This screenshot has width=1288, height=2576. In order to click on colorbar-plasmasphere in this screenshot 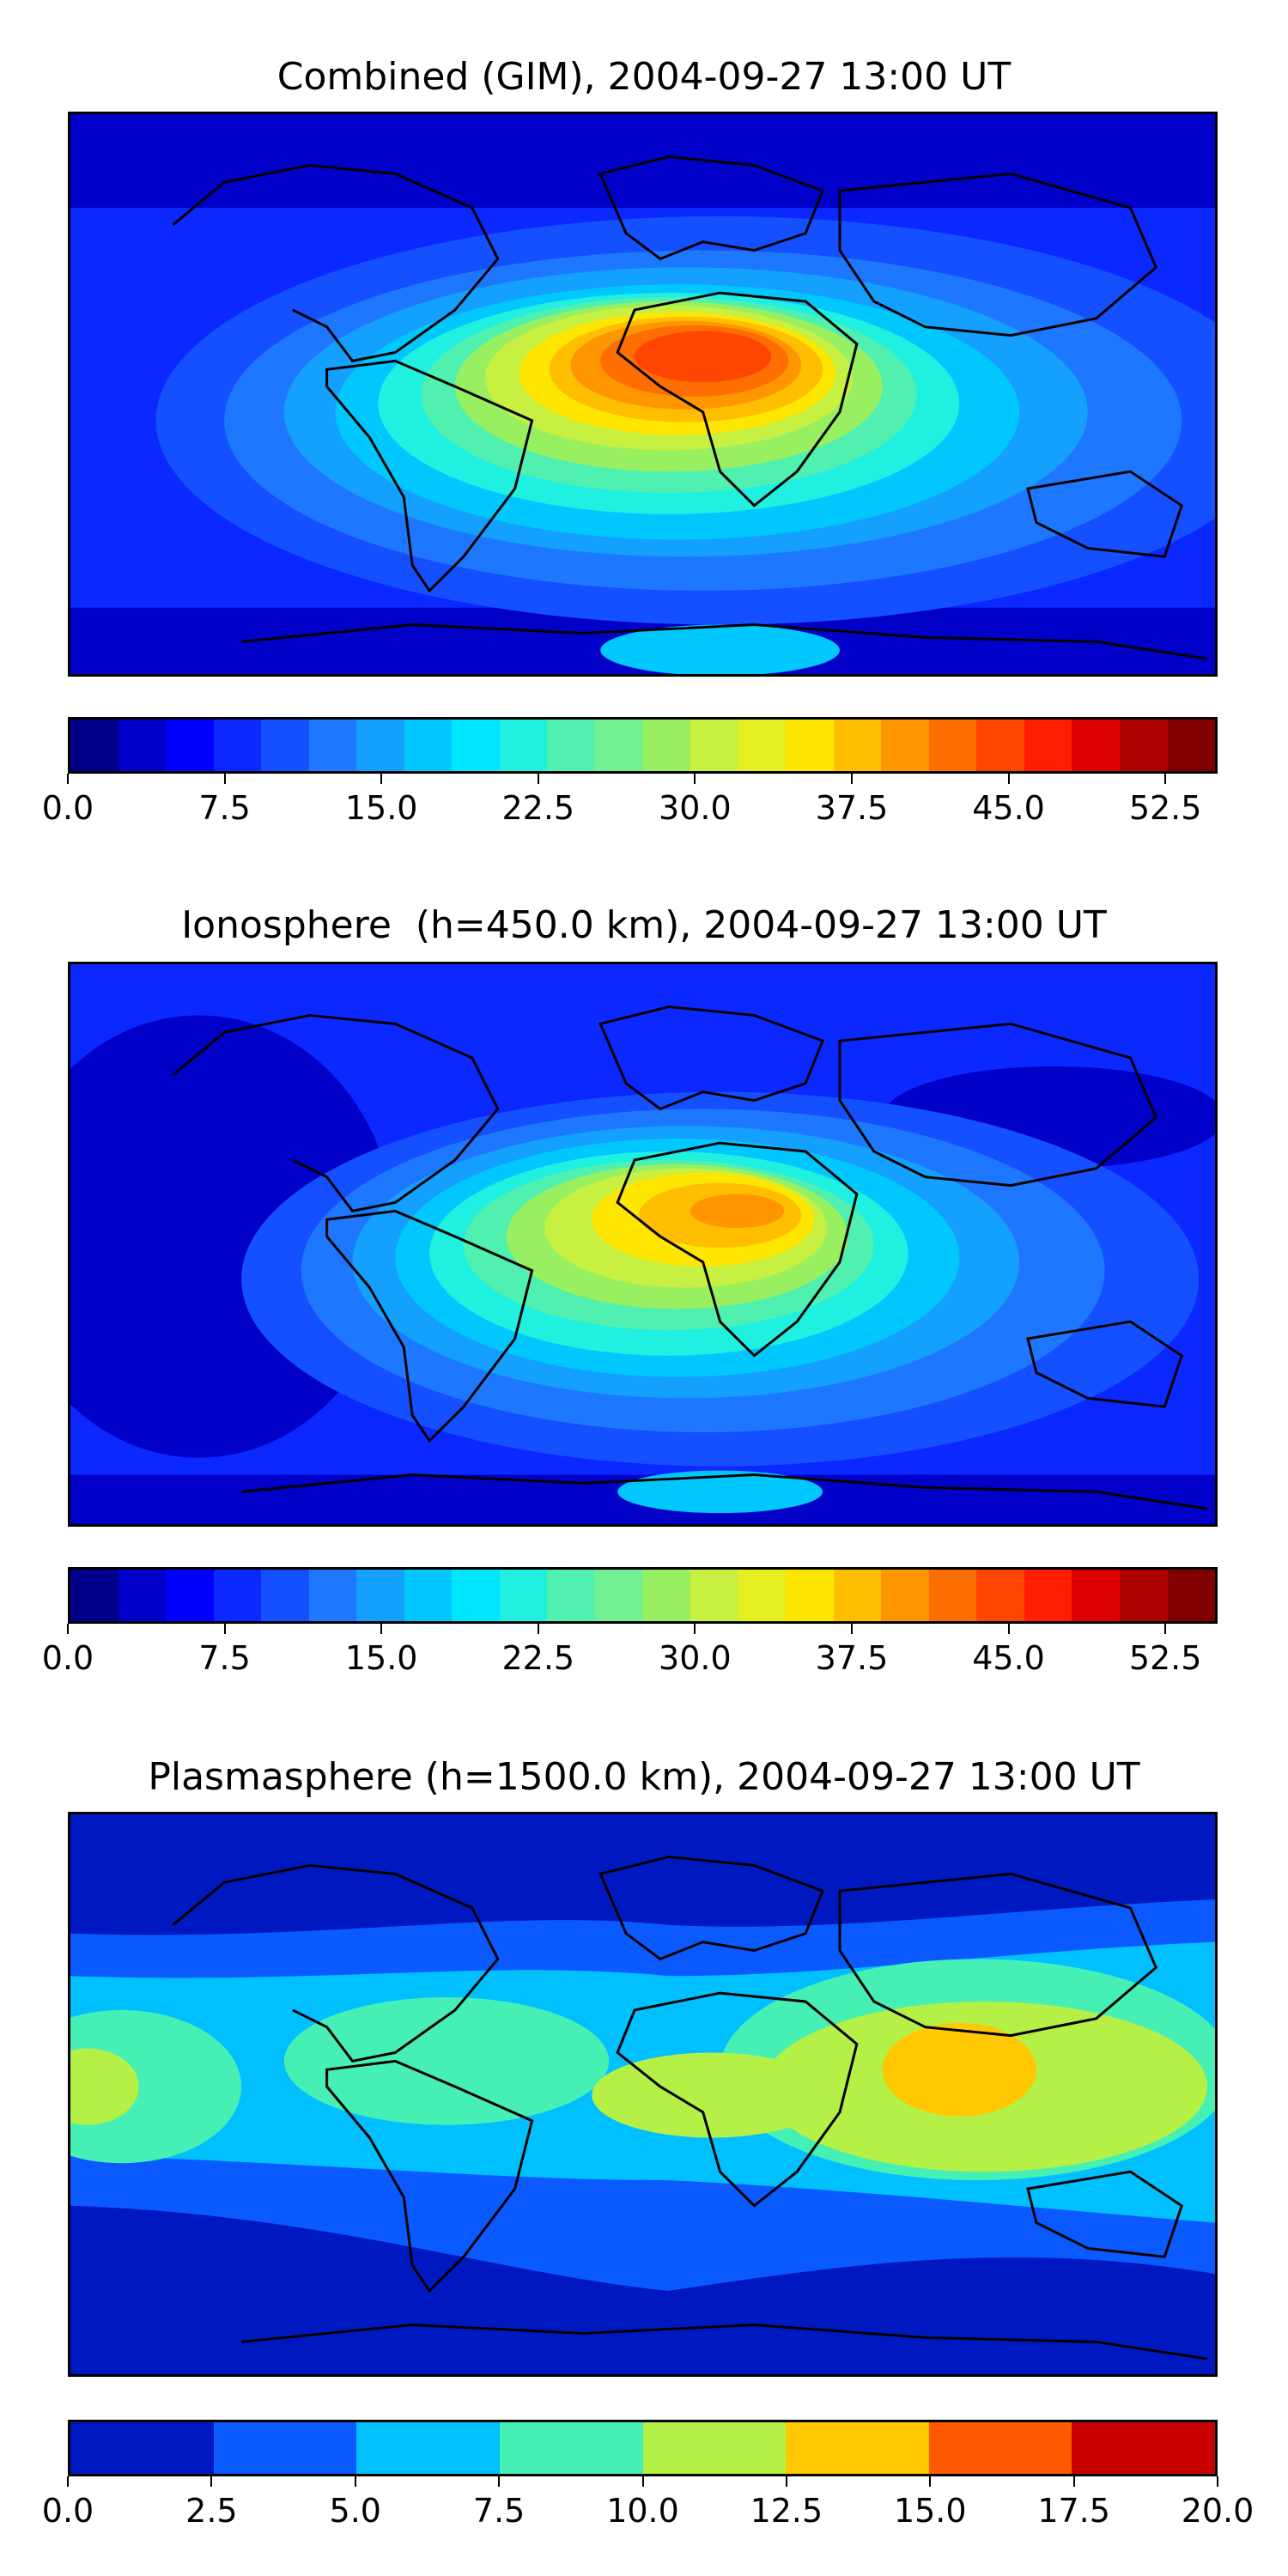, I will do `click(643, 2448)`.